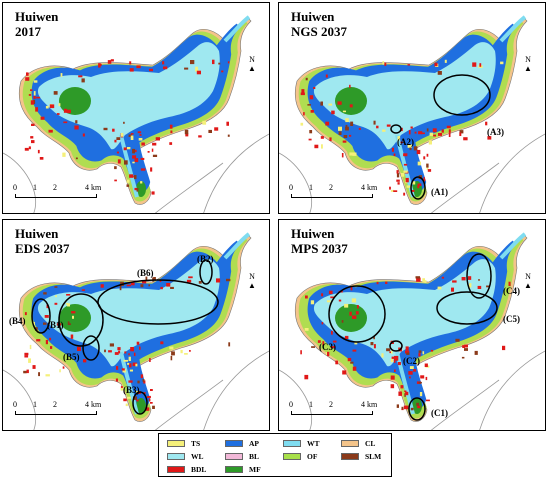 This screenshot has width=550, height=480. I want to click on legend-item-of: OF, so click(311, 456).